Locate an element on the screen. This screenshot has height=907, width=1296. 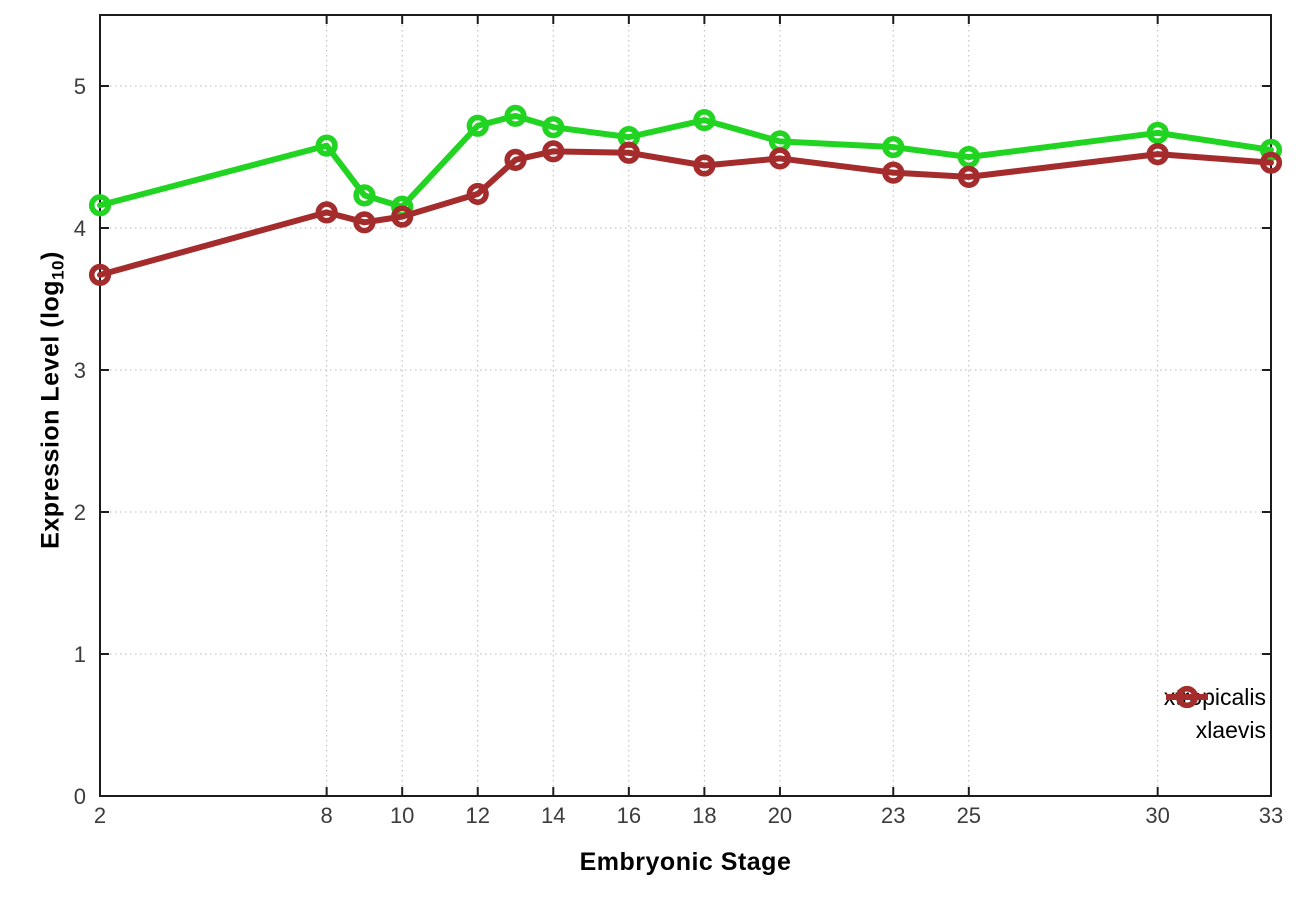
legend-row-xlaevis: xlaevis is located at coordinates (1215, 714).